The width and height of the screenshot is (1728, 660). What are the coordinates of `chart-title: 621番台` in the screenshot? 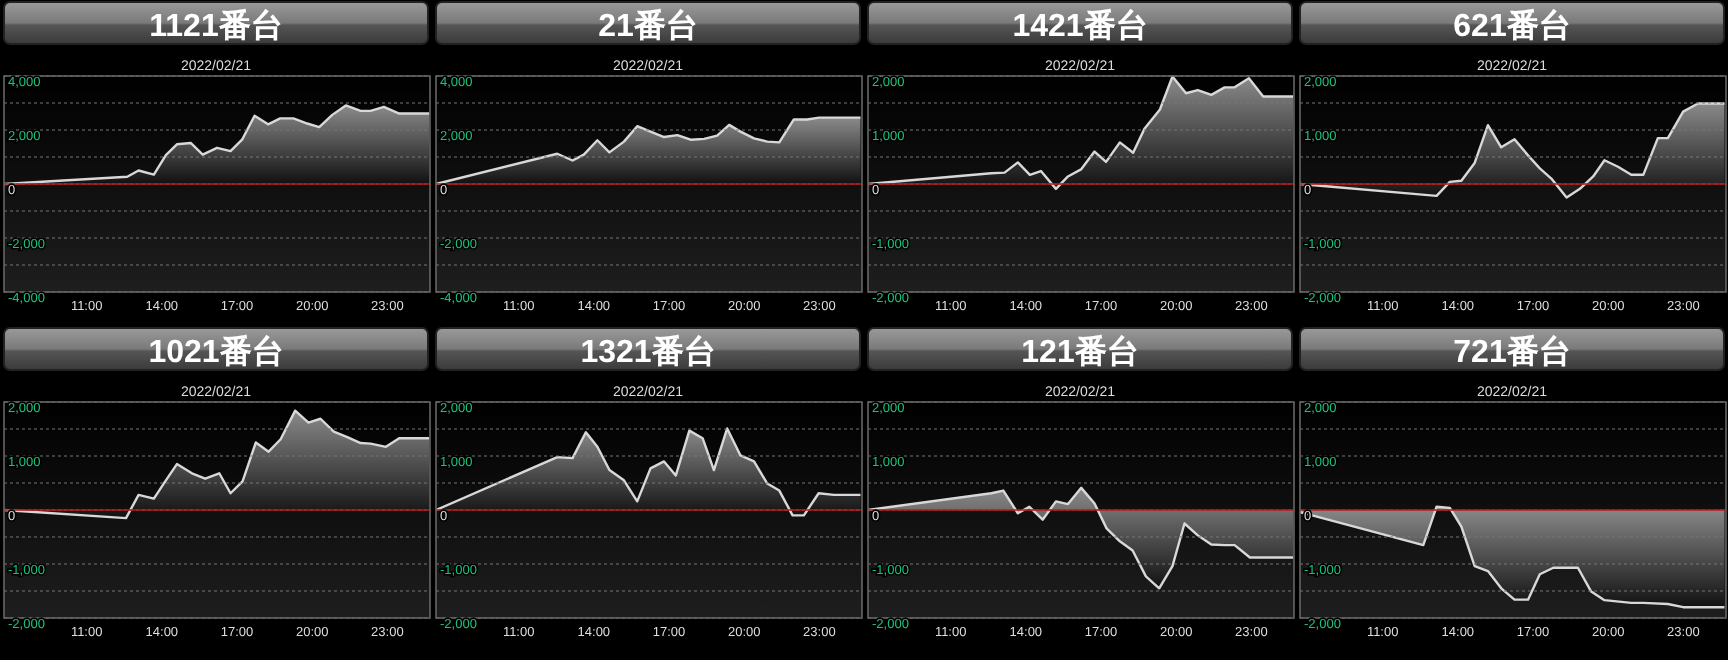 It's located at (1512, 26).